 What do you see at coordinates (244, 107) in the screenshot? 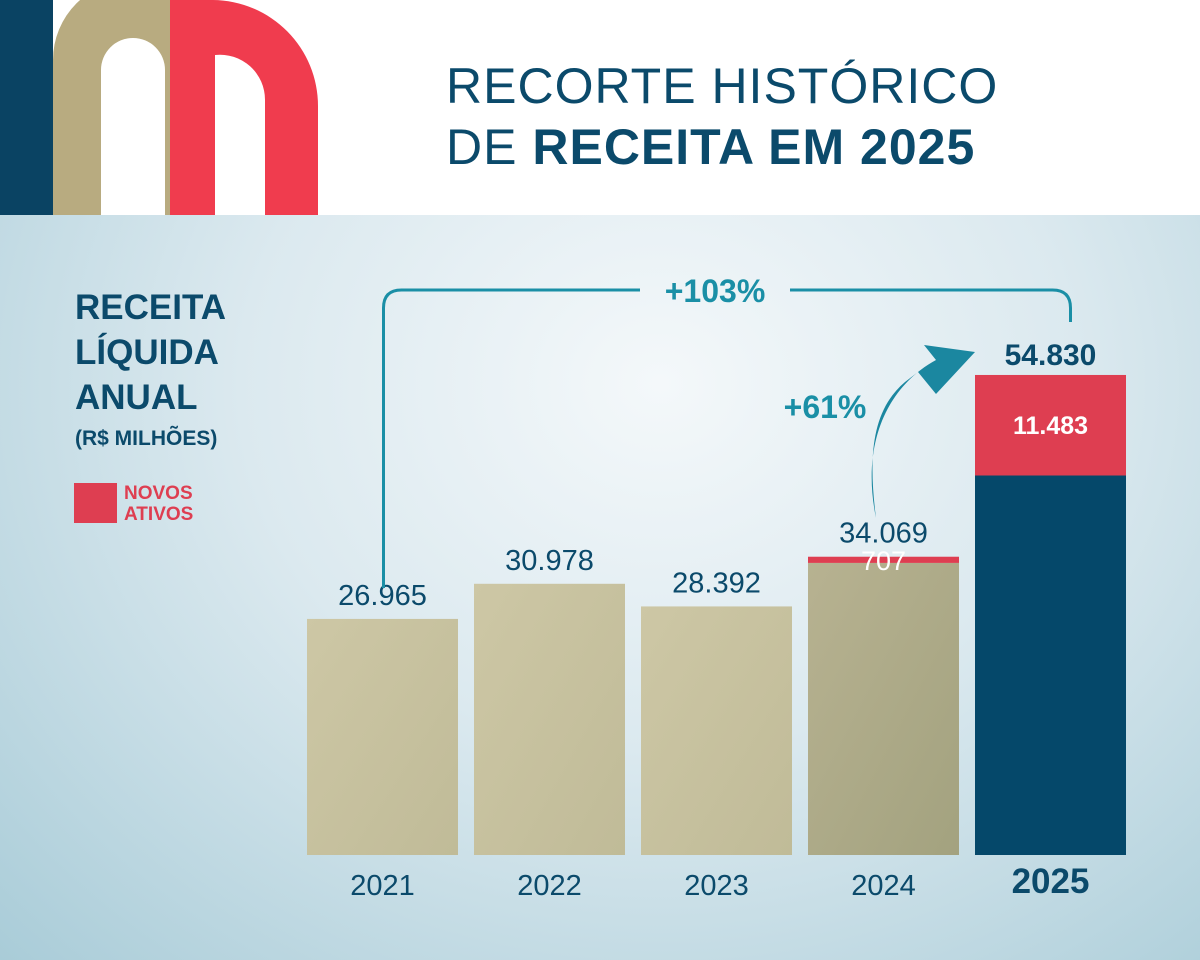
I see `logo-red-arch` at bounding box center [244, 107].